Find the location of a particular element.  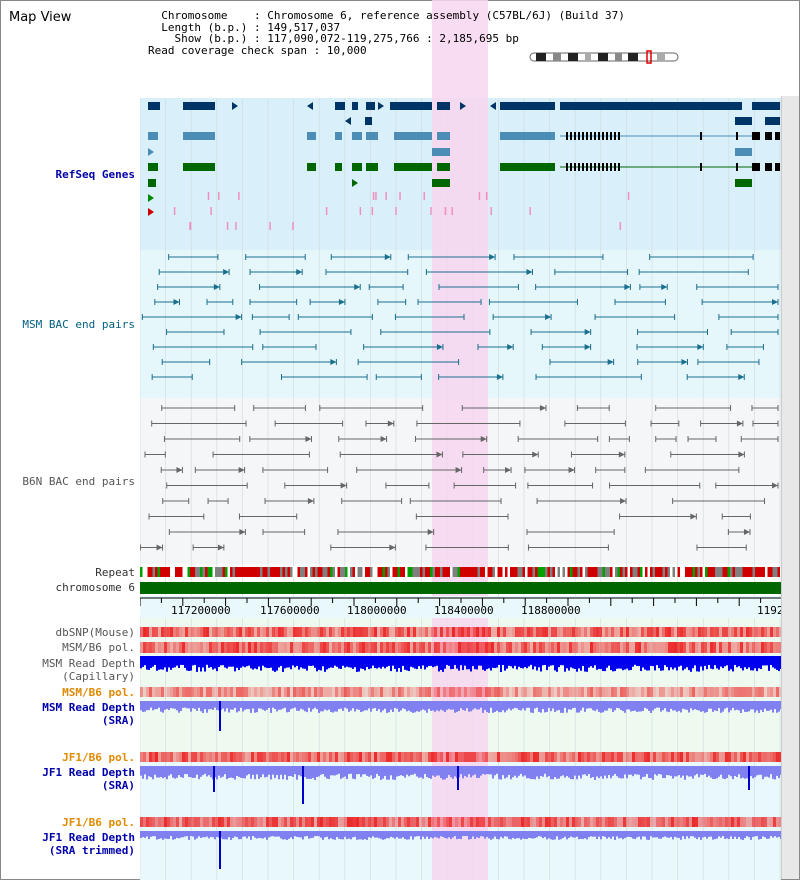

selection-highlight is located at coordinates (460, 440).